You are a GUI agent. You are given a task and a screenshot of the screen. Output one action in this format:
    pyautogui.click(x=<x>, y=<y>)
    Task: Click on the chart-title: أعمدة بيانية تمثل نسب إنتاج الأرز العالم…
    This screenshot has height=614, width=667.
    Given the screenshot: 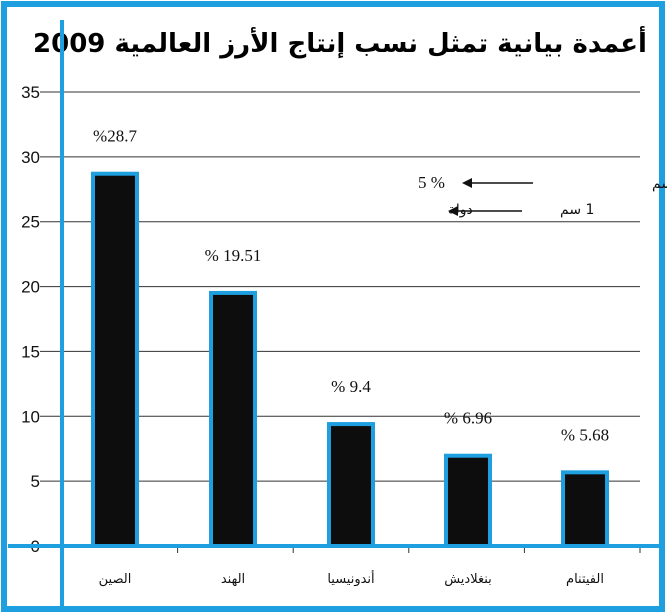 What is the action you would take?
    pyautogui.click(x=340, y=42)
    